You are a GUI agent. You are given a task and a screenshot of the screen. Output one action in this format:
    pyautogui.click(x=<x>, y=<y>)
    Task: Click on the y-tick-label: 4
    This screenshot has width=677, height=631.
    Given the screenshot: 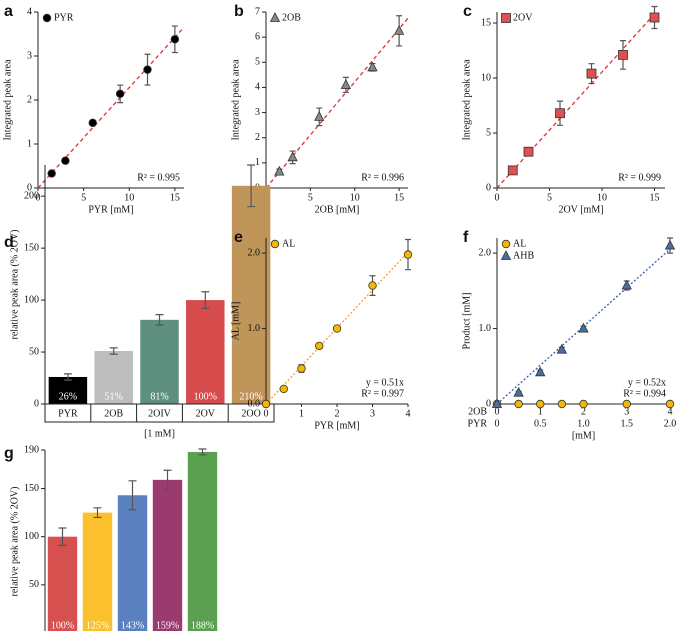 What is the action you would take?
    pyautogui.click(x=257, y=87)
    